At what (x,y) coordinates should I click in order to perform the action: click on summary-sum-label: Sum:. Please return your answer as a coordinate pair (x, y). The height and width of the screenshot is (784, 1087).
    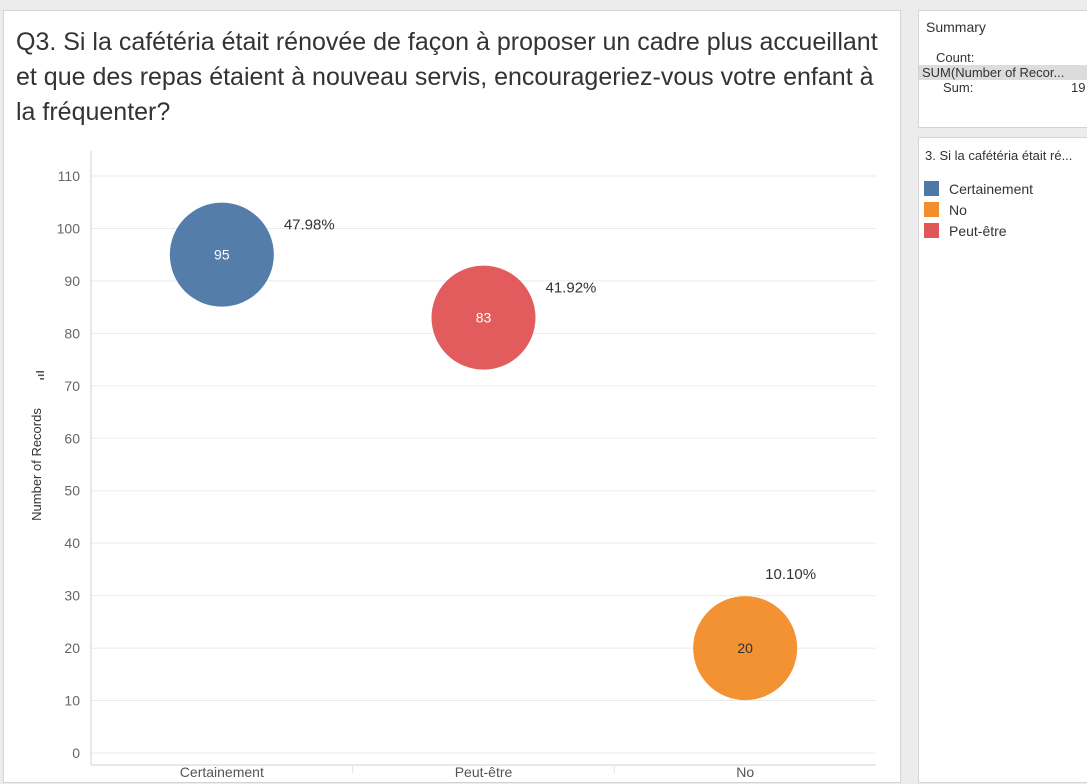
    Looking at the image, I should click on (958, 87).